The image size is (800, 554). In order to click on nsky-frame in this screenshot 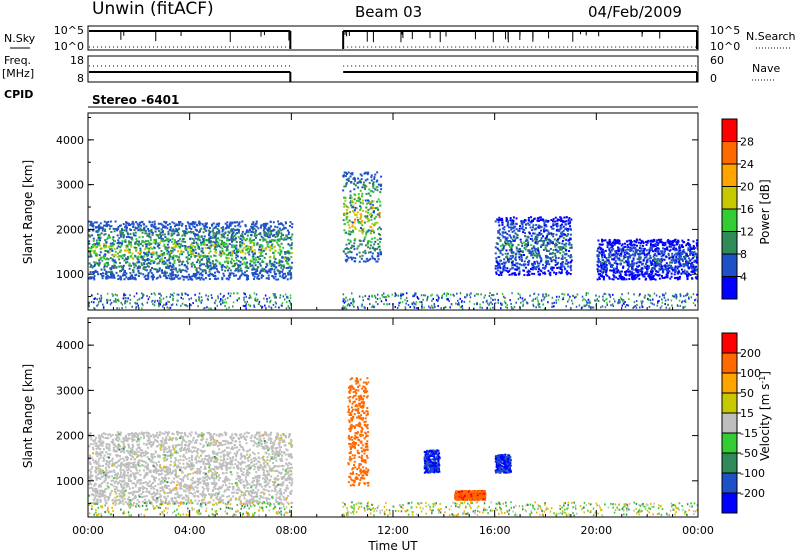, I will do `click(393, 38)`.